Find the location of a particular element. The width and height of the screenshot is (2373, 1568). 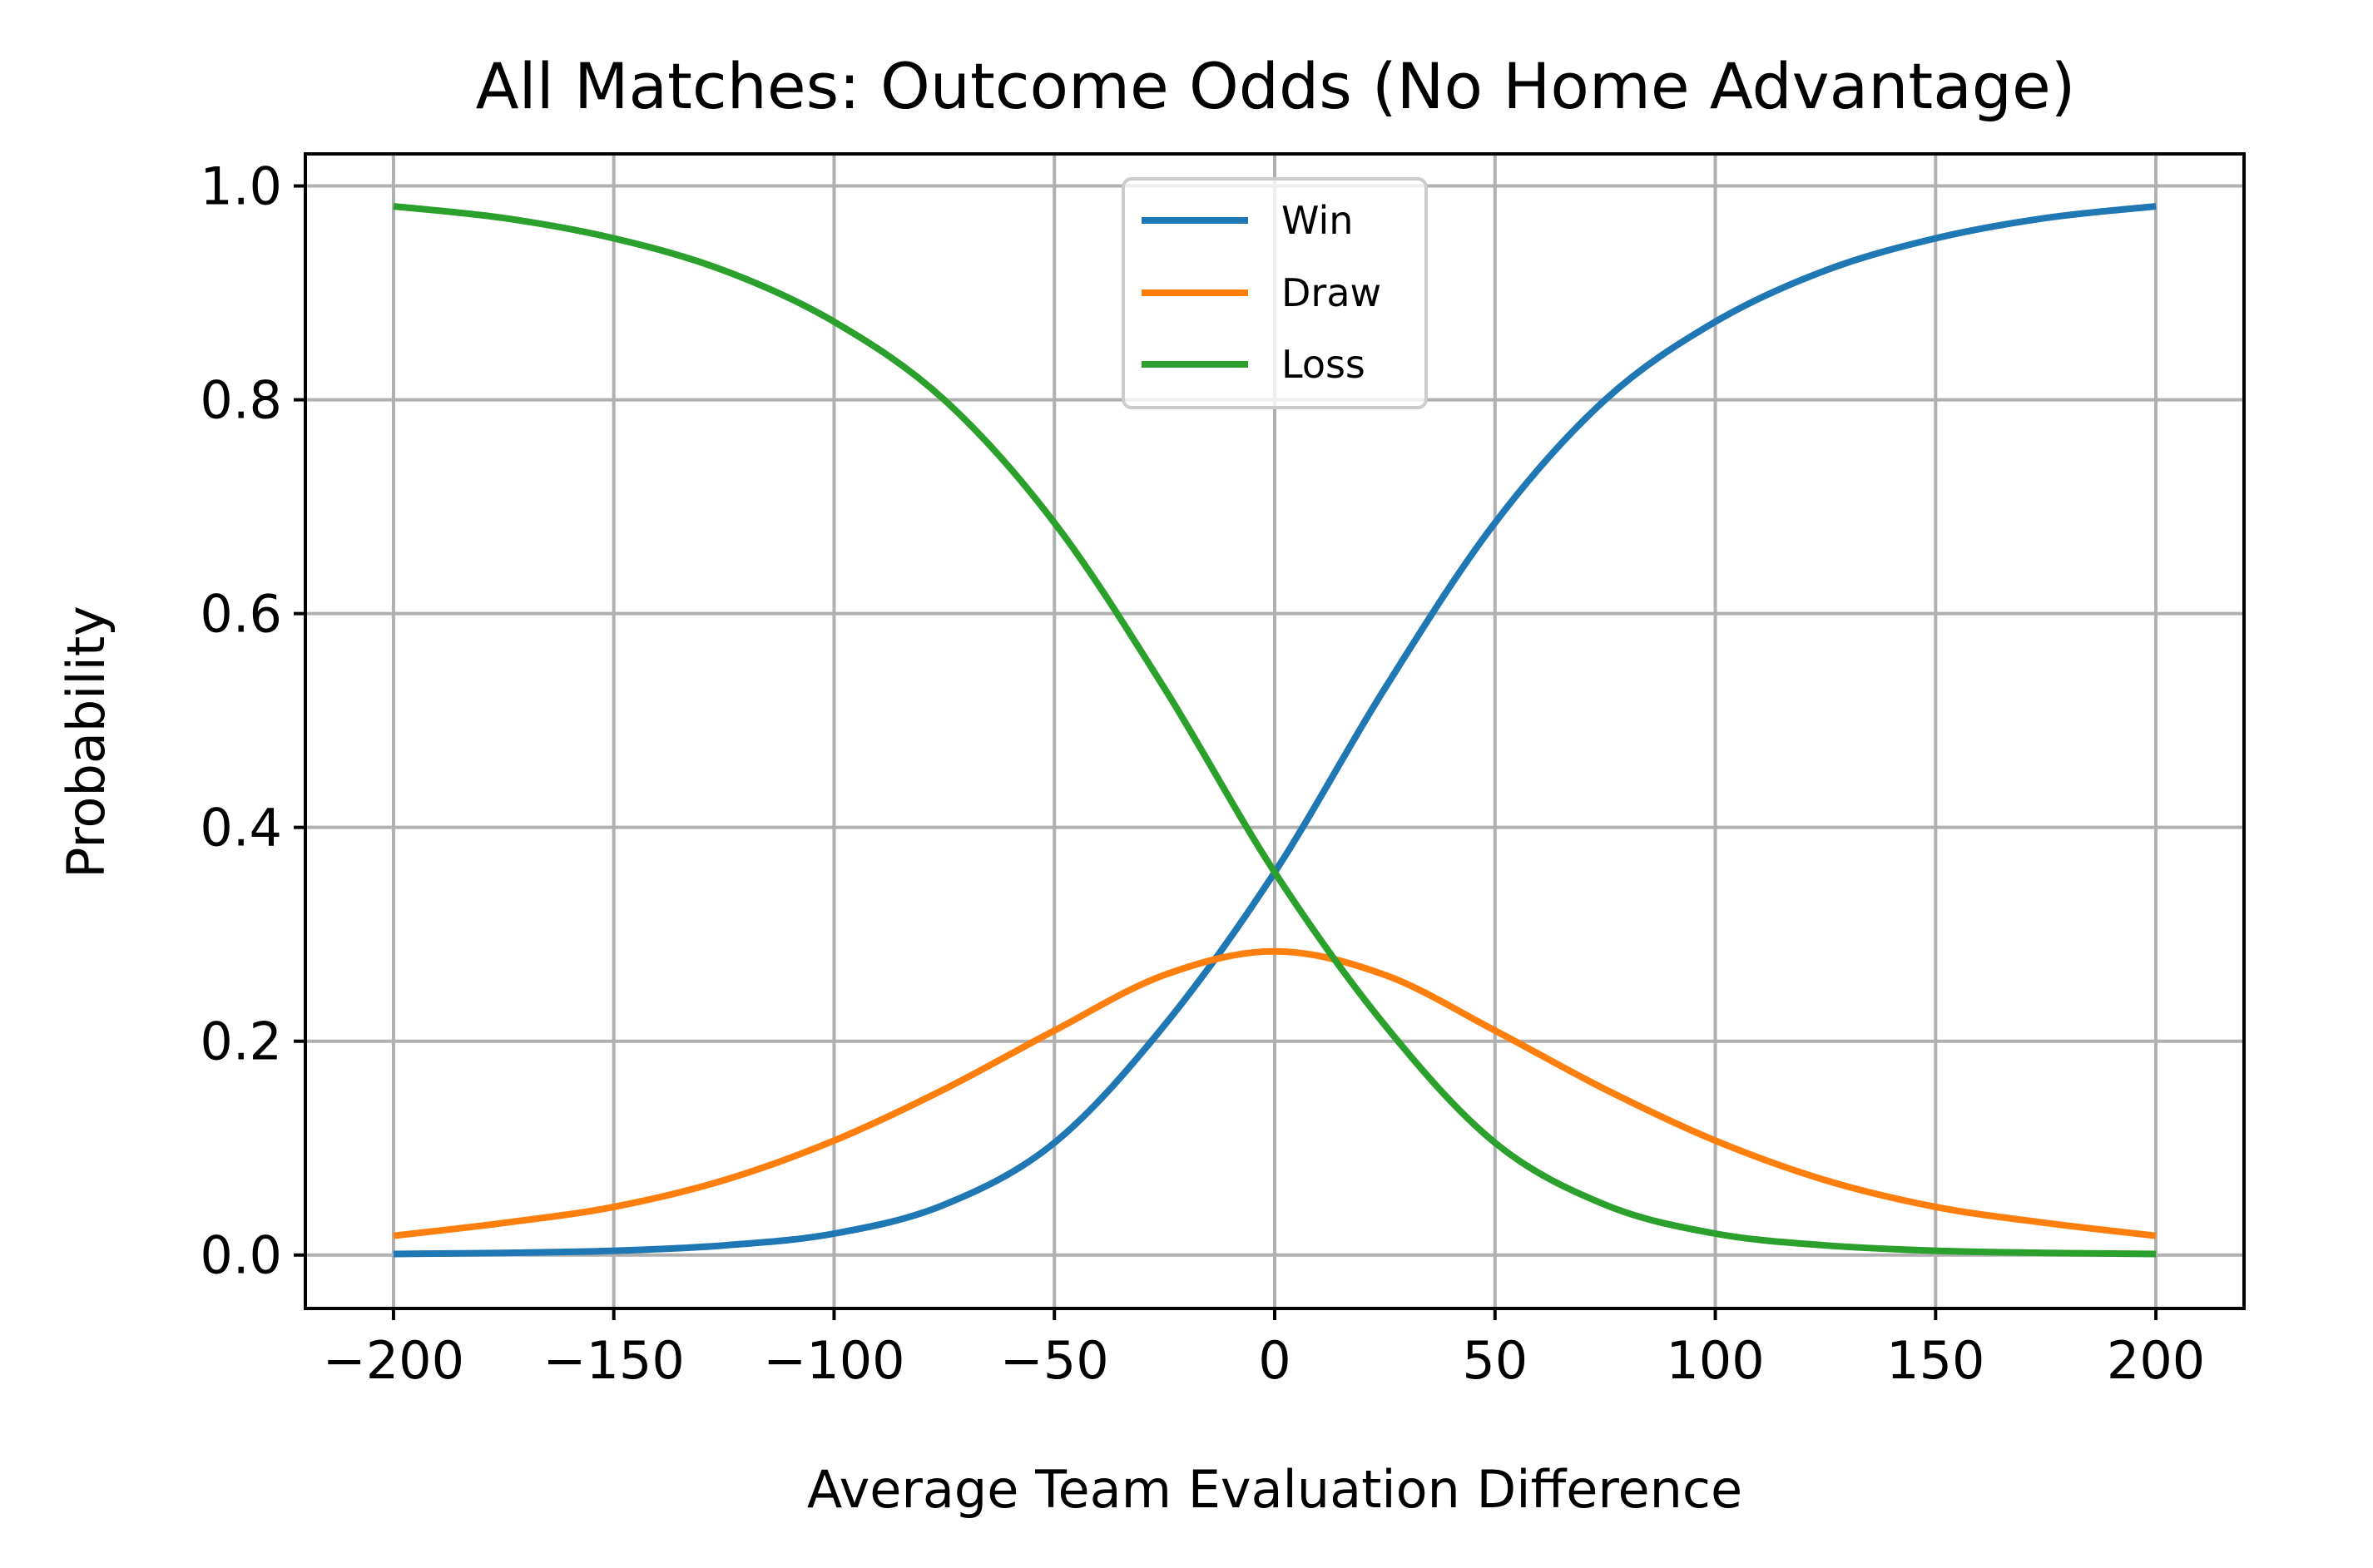

x-axis: −200 −150 −100 −50 0 50 100 150 200 is located at coordinates (1264, 1349).